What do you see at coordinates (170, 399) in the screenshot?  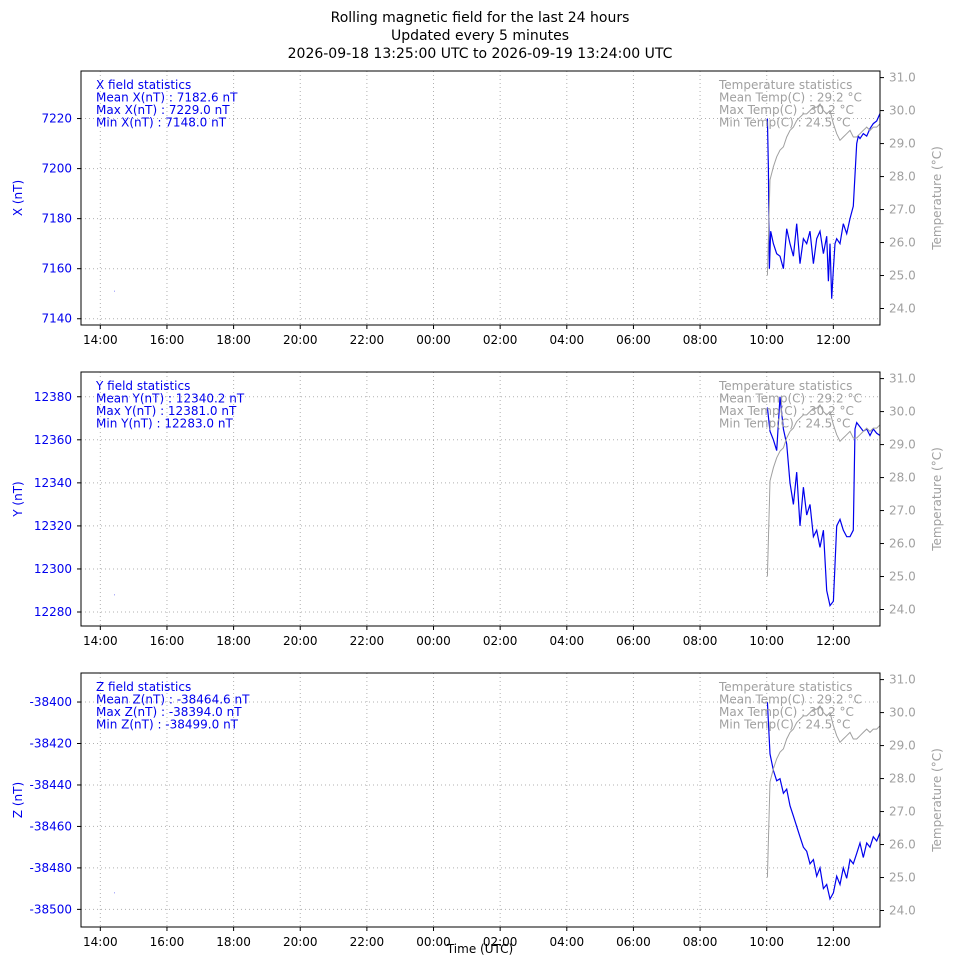 I see `field-stat-line: Mean Y(nT) : 12340.2 nT` at bounding box center [170, 399].